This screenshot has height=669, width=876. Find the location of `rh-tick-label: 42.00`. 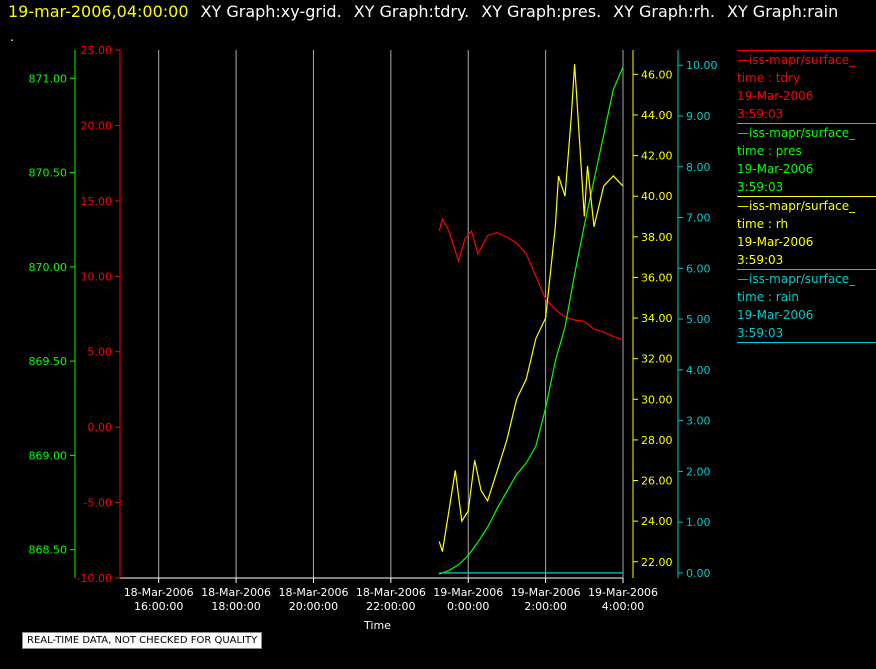

rh-tick-label: 42.00 is located at coordinates (657, 156).